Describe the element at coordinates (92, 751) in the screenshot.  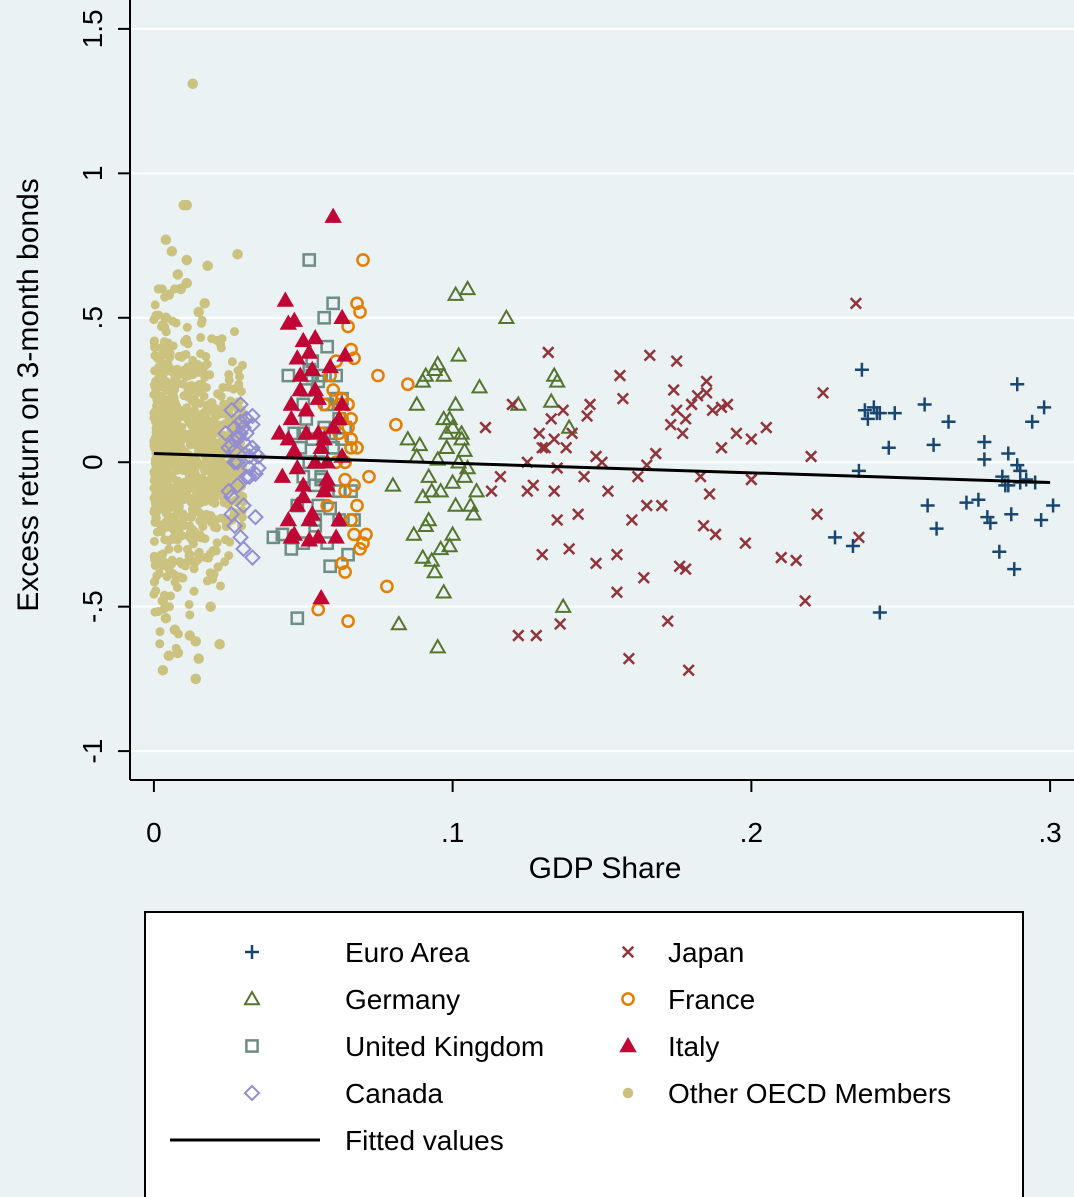
I see `y-tick-label: -1` at that location.